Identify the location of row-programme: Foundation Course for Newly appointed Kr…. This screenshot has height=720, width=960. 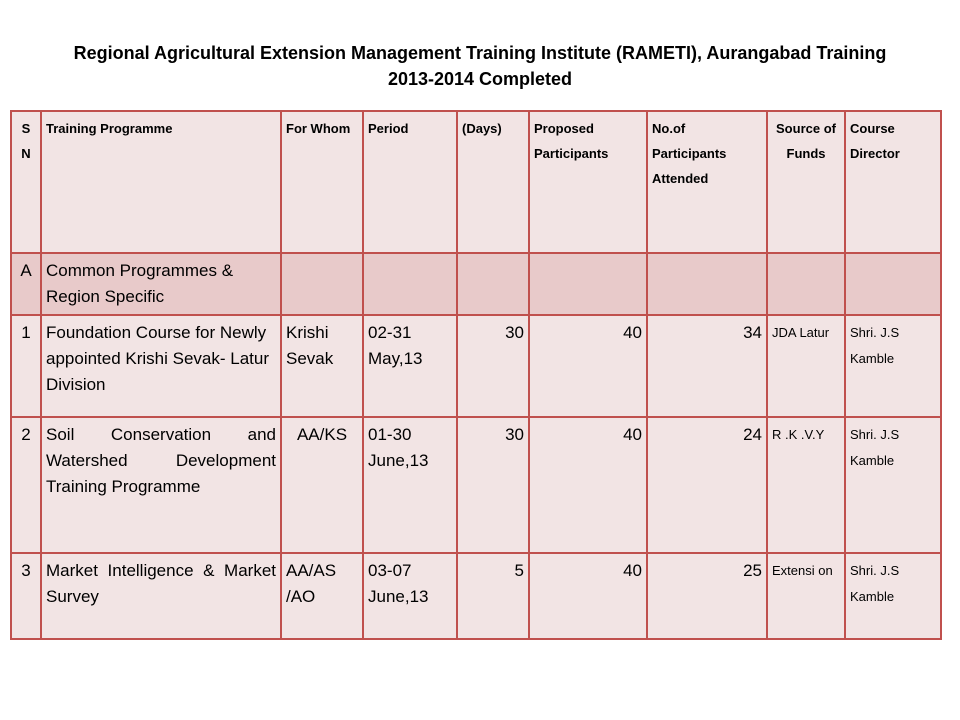
(161, 366).